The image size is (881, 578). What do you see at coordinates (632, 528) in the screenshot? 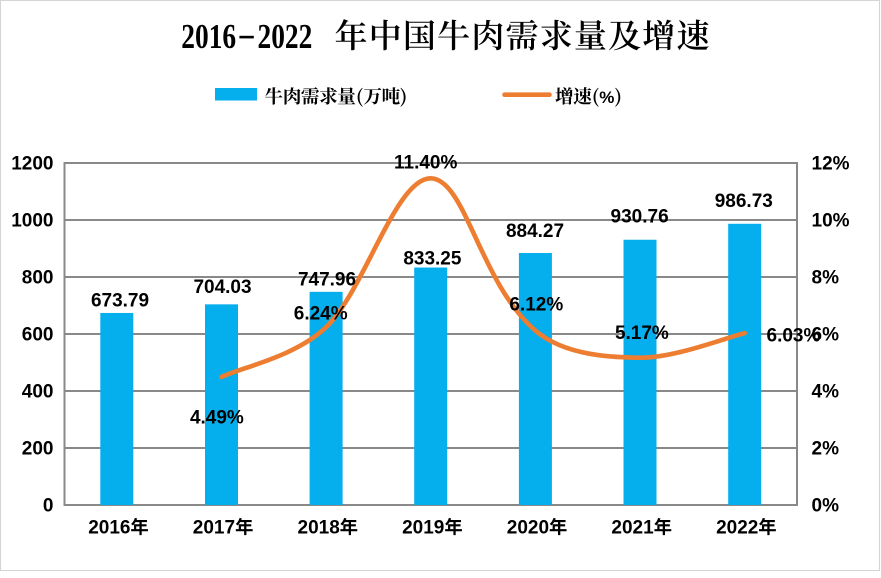
I see `svg-text: 2021` at bounding box center [632, 528].